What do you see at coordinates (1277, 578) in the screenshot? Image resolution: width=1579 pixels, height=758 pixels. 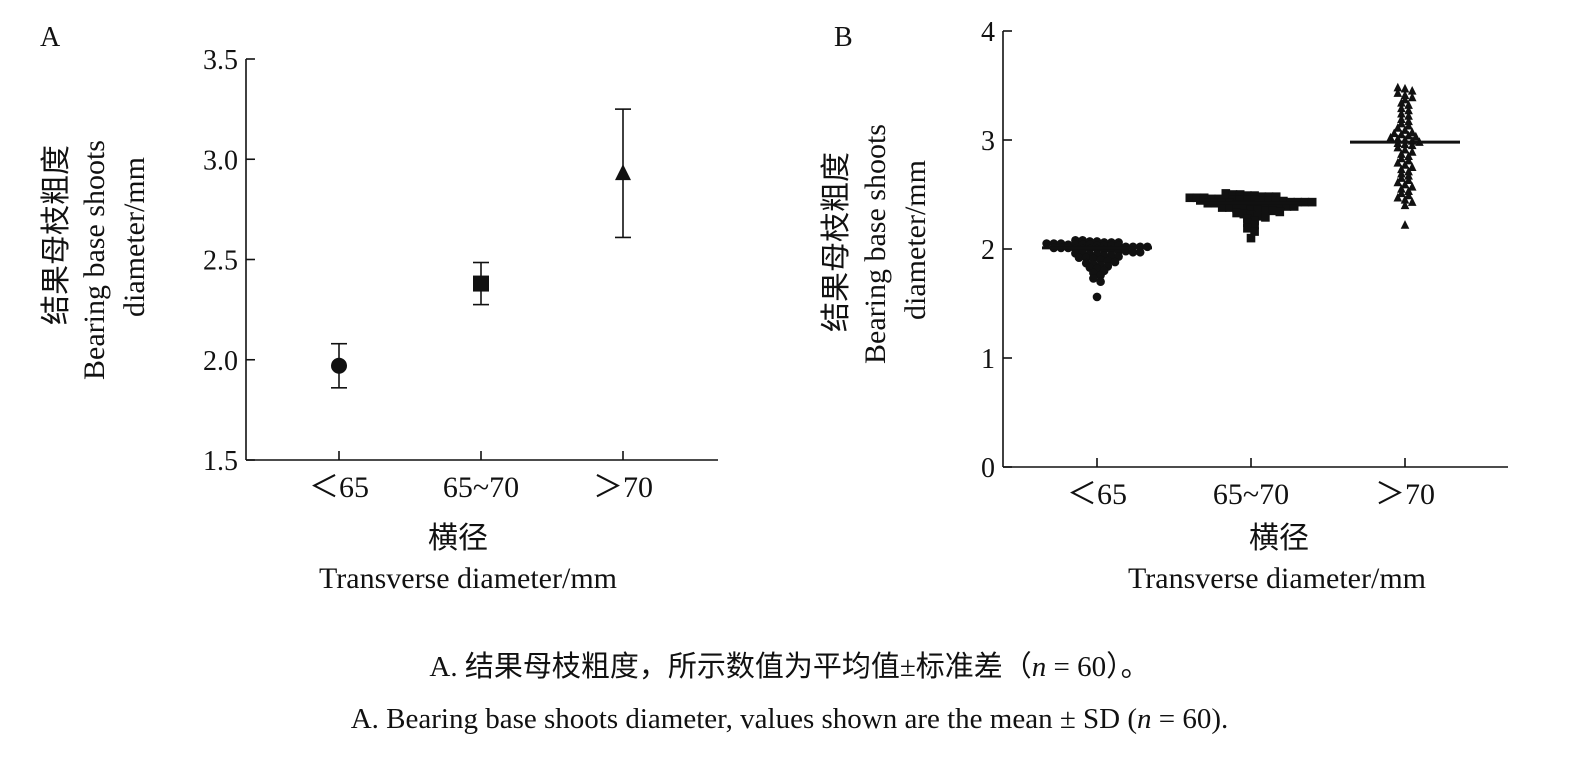 I see `panel-b-xlabel-en: Transverse diameter/mm` at bounding box center [1277, 578].